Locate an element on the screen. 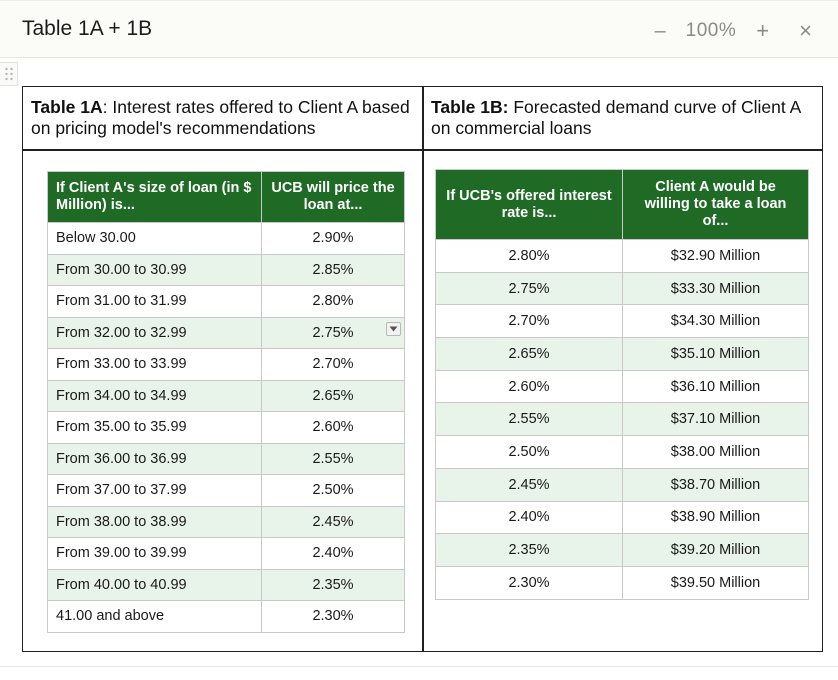  rate-cell: 2.65% is located at coordinates (333, 395).